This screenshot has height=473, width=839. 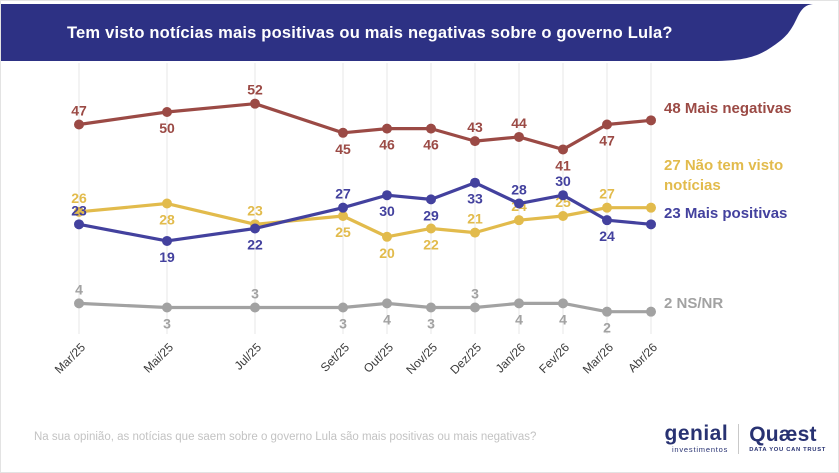 I want to click on value-label: 43, so click(x=475, y=127).